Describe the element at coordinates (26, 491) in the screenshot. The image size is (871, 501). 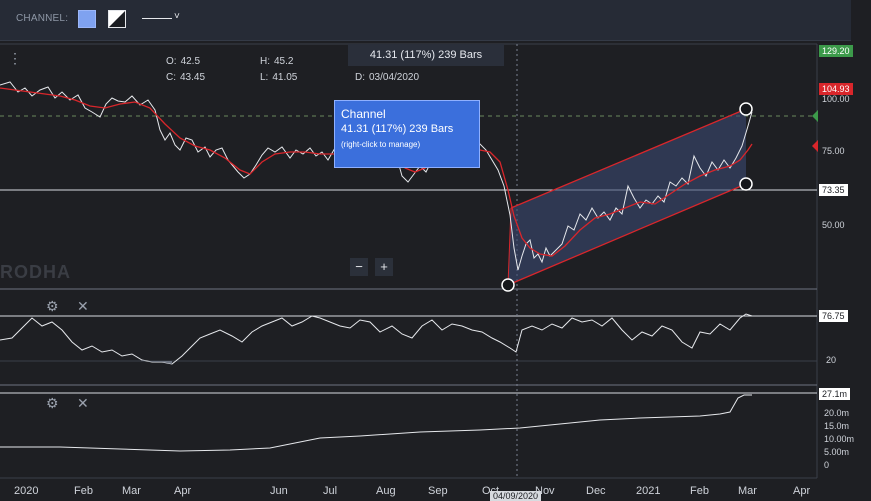
I see `x-label-2020: 2020` at that location.